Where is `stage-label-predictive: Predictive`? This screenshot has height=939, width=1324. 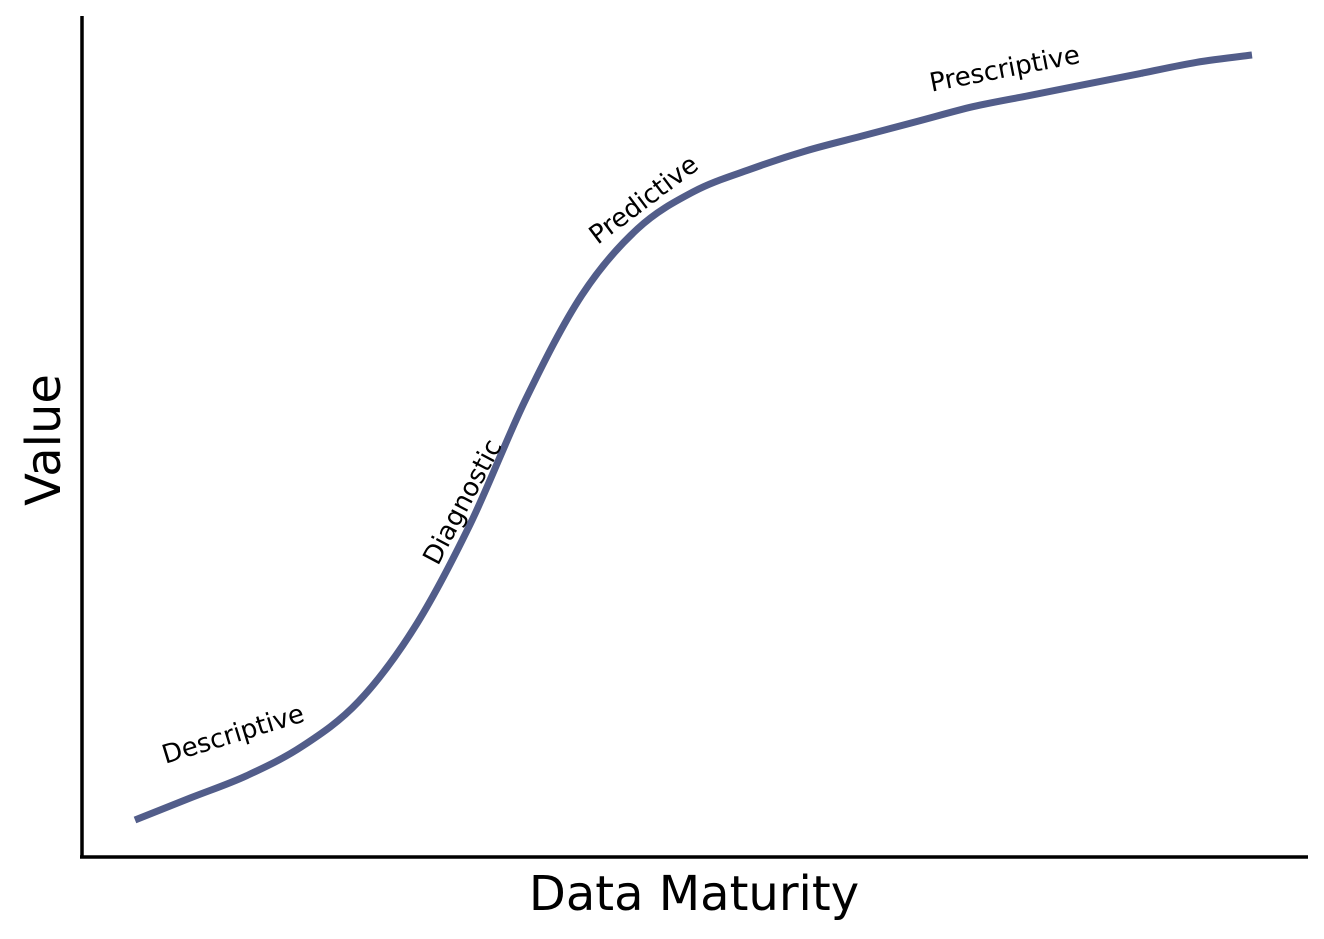
stage-label-predictive: Predictive is located at coordinates (644, 200).